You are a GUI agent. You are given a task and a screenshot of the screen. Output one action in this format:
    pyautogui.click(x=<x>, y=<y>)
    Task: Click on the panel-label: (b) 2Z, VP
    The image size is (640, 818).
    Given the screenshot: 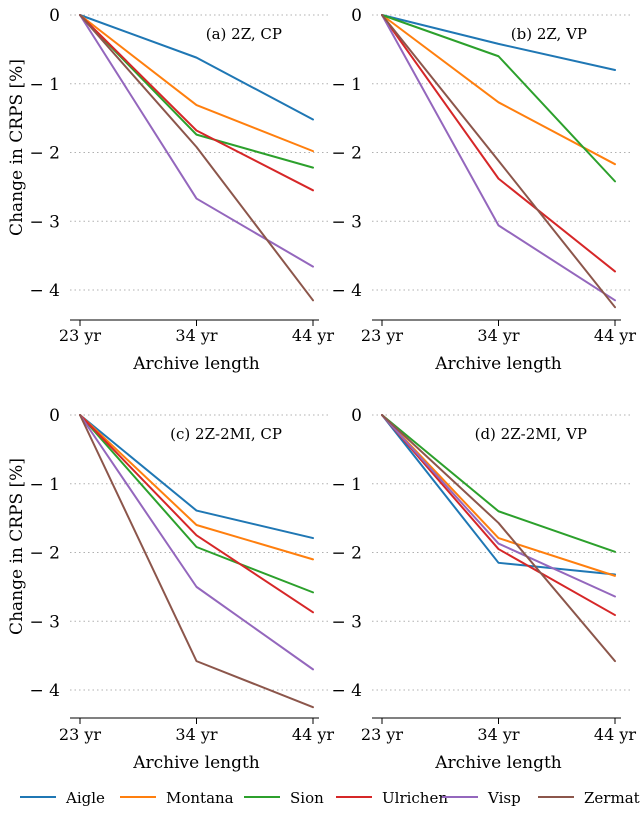 What is the action you would take?
    pyautogui.click(x=549, y=34)
    